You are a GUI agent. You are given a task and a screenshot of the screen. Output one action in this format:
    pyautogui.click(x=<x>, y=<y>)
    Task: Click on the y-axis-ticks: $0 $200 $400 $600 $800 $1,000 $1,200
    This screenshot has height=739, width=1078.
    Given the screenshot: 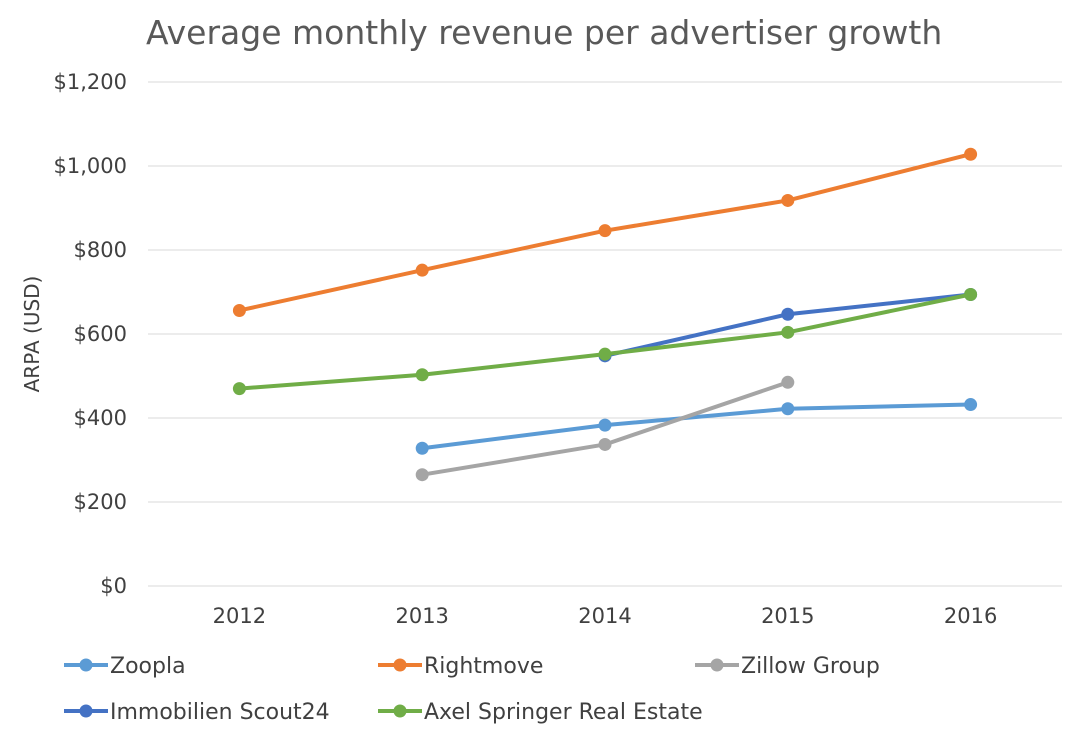 What is the action you would take?
    pyautogui.click(x=90, y=334)
    